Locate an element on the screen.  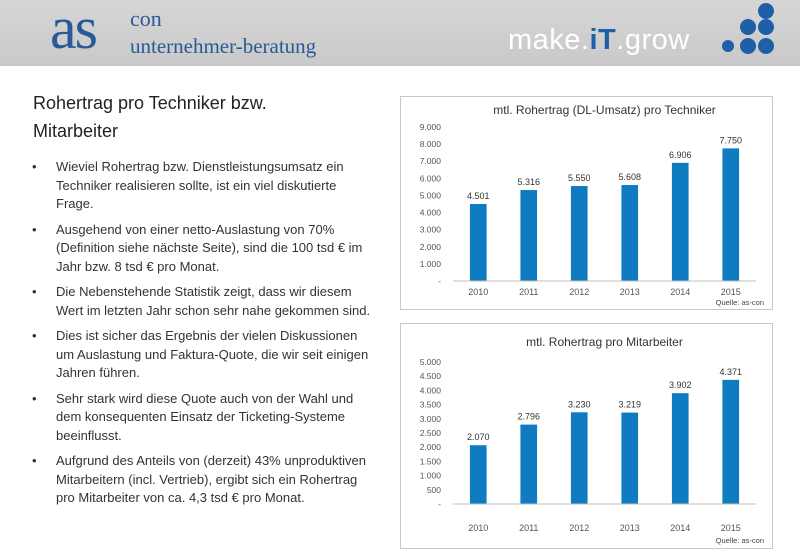
logo-as-text: as is located at coordinates (74, 30).